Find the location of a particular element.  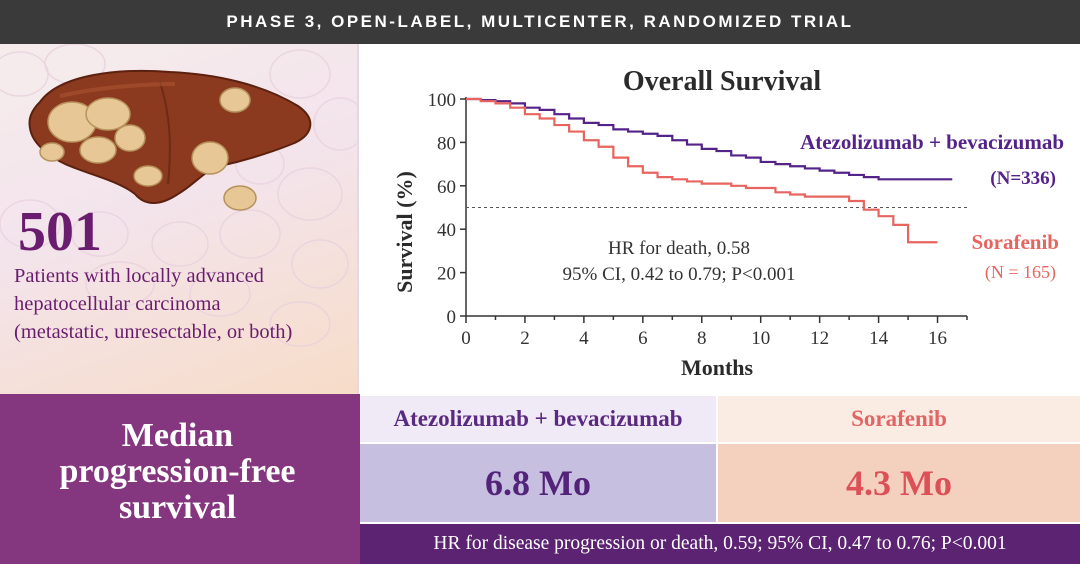

sorafenib-arm-name: Sorafenib is located at coordinates (899, 418).